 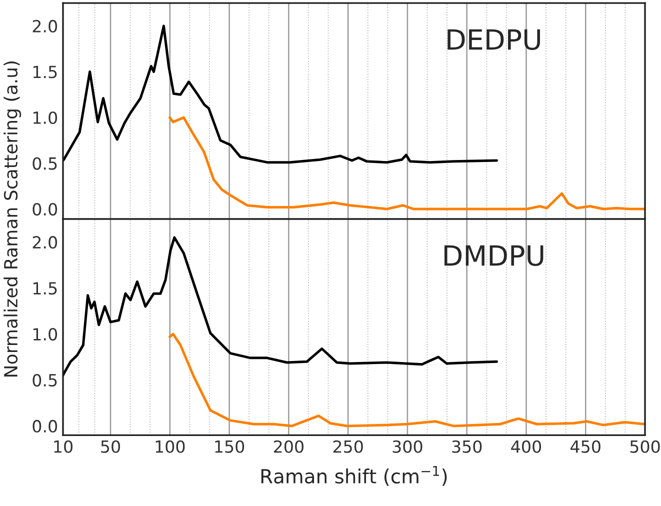 I want to click on x-tick-label: 450, so click(x=585, y=446).